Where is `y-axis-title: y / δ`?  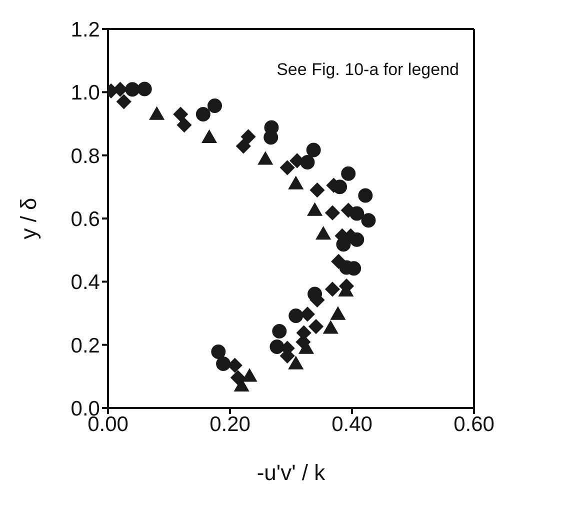
y-axis-title: y / δ is located at coordinates (28, 219).